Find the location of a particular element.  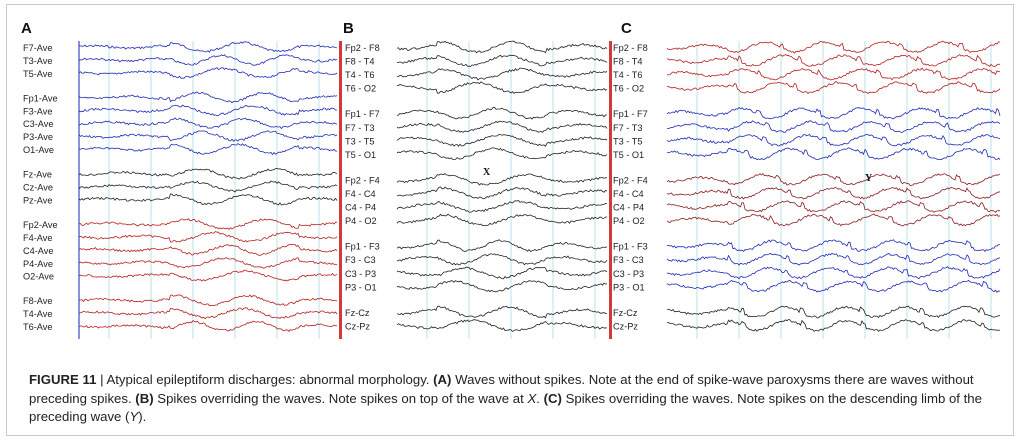

panel-letter: A is located at coordinates (26, 28).